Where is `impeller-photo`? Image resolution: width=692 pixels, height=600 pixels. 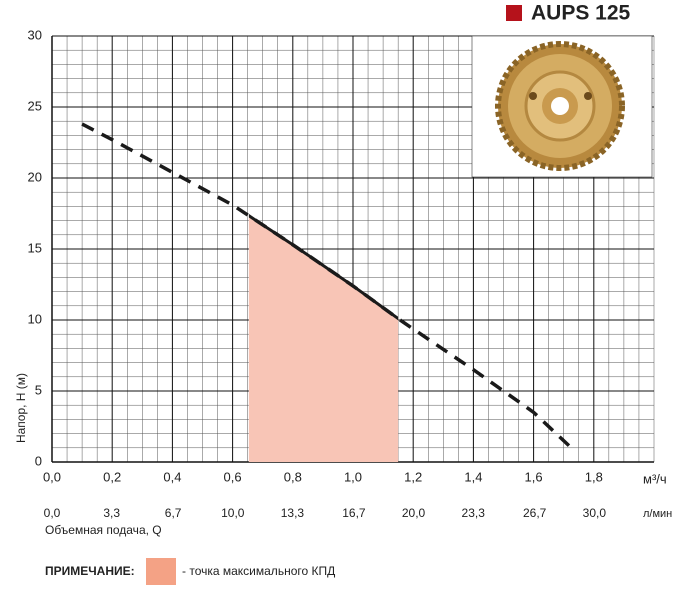
impeller-photo is located at coordinates (562, 106).